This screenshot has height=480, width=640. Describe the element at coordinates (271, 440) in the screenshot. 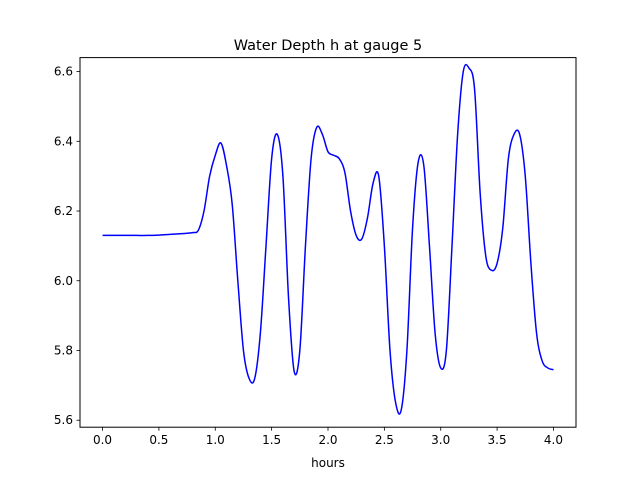

I see `x-tick-label: 1.5` at that location.